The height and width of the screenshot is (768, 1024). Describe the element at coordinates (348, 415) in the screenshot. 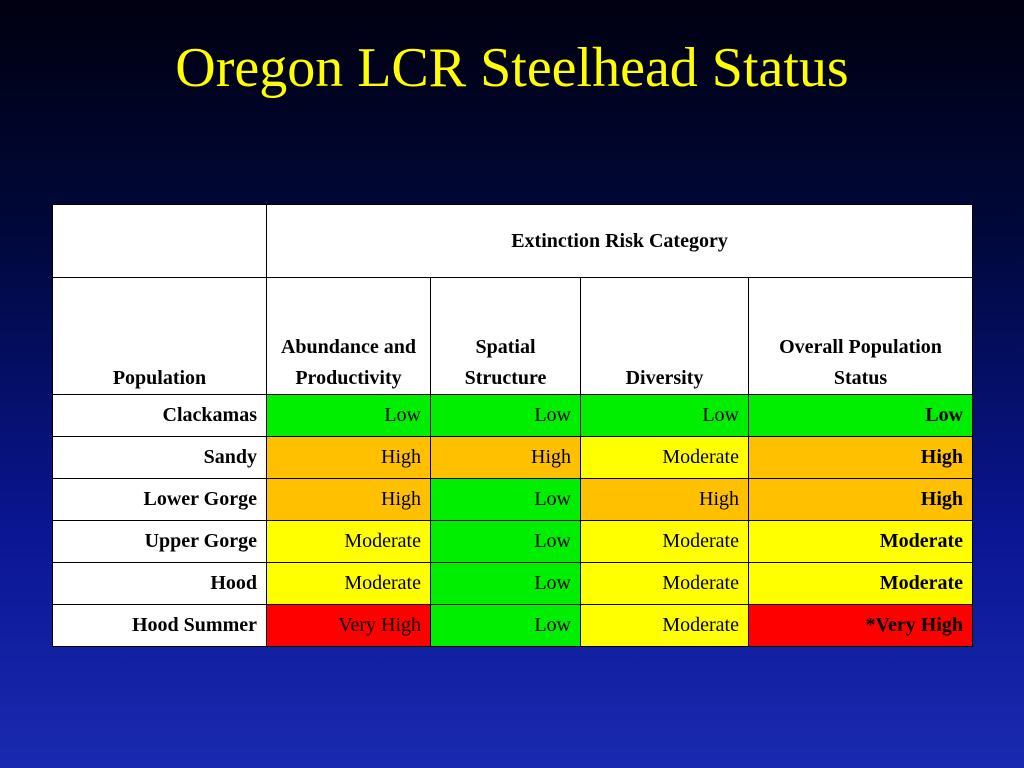

I see `abundance-cell: Low` at that location.